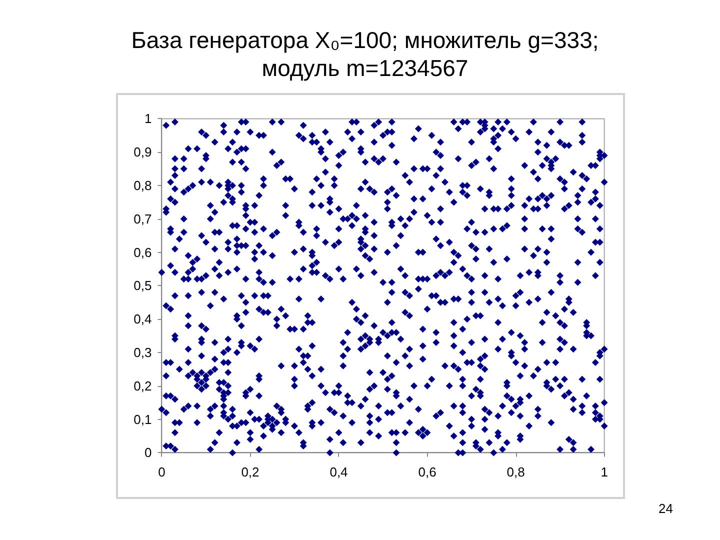 Image resolution: width=720 pixels, height=540 pixels. What do you see at coordinates (162, 472) in the screenshot?
I see `x-tick-label: 0` at bounding box center [162, 472].